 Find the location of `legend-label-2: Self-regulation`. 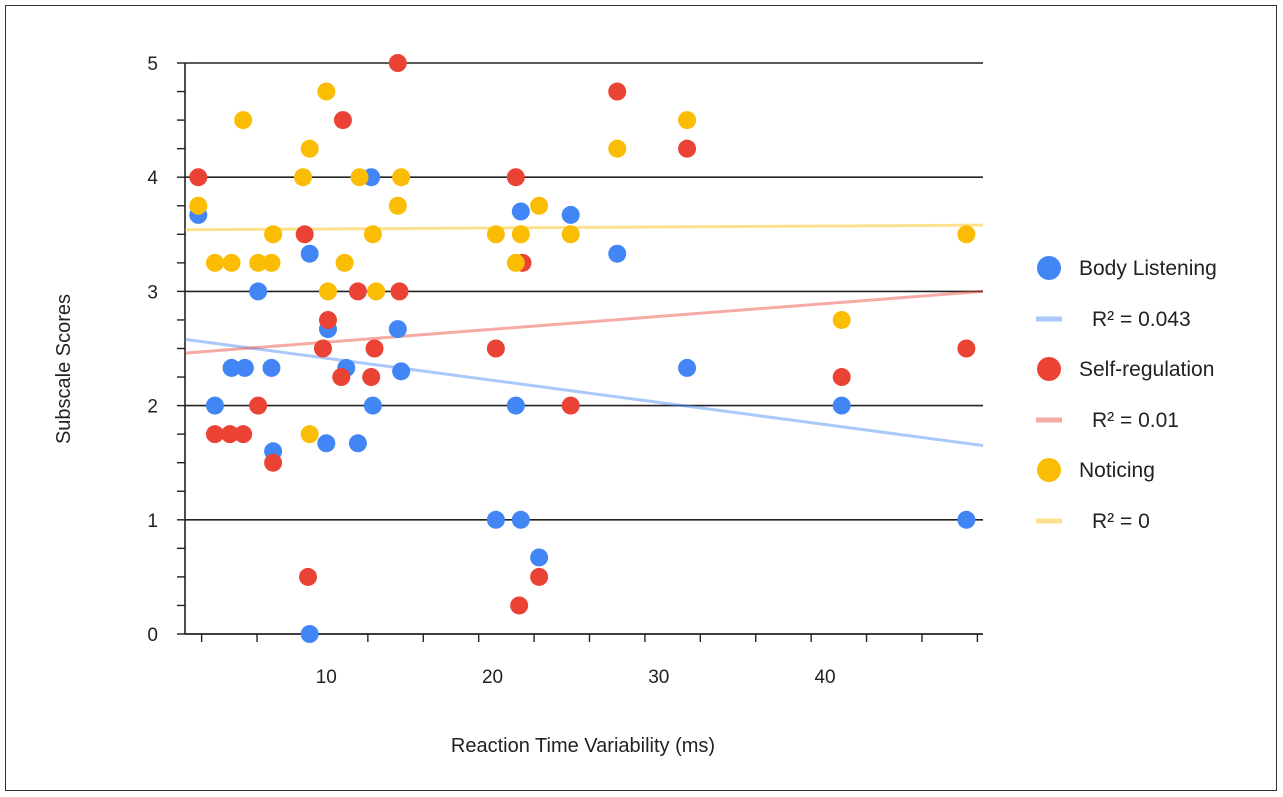

legend-label-2: Self-regulation is located at coordinates (1146, 369).